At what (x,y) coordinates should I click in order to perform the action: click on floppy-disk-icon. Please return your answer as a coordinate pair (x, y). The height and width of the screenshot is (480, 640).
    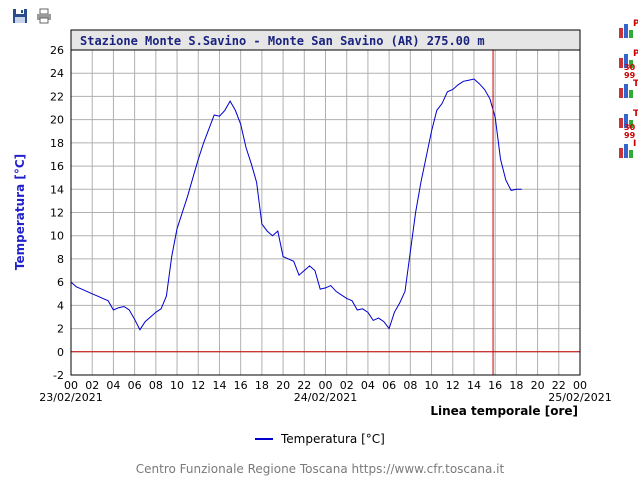
    Looking at the image, I should click on (20, 16).